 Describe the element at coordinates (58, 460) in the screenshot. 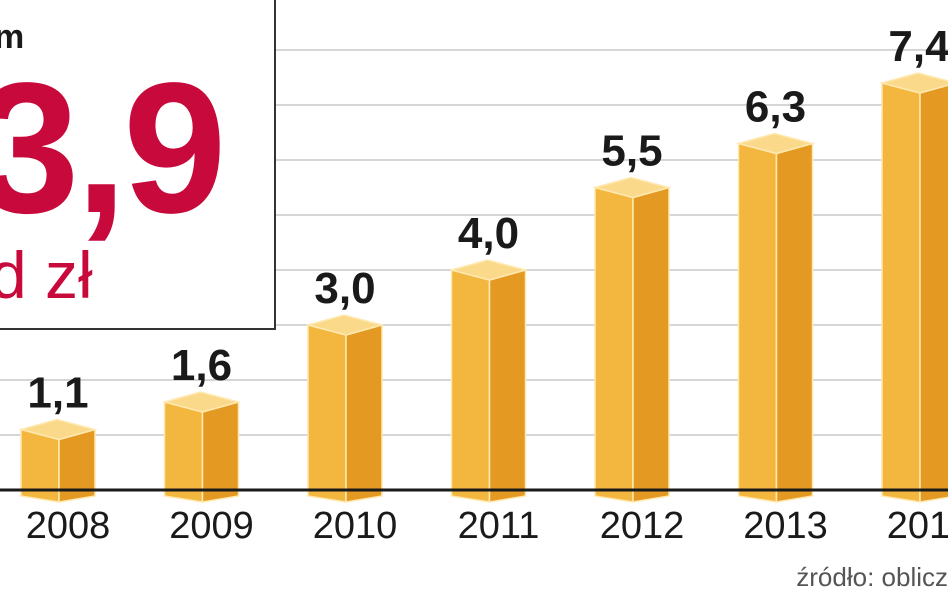

I see `bar-2008` at that location.